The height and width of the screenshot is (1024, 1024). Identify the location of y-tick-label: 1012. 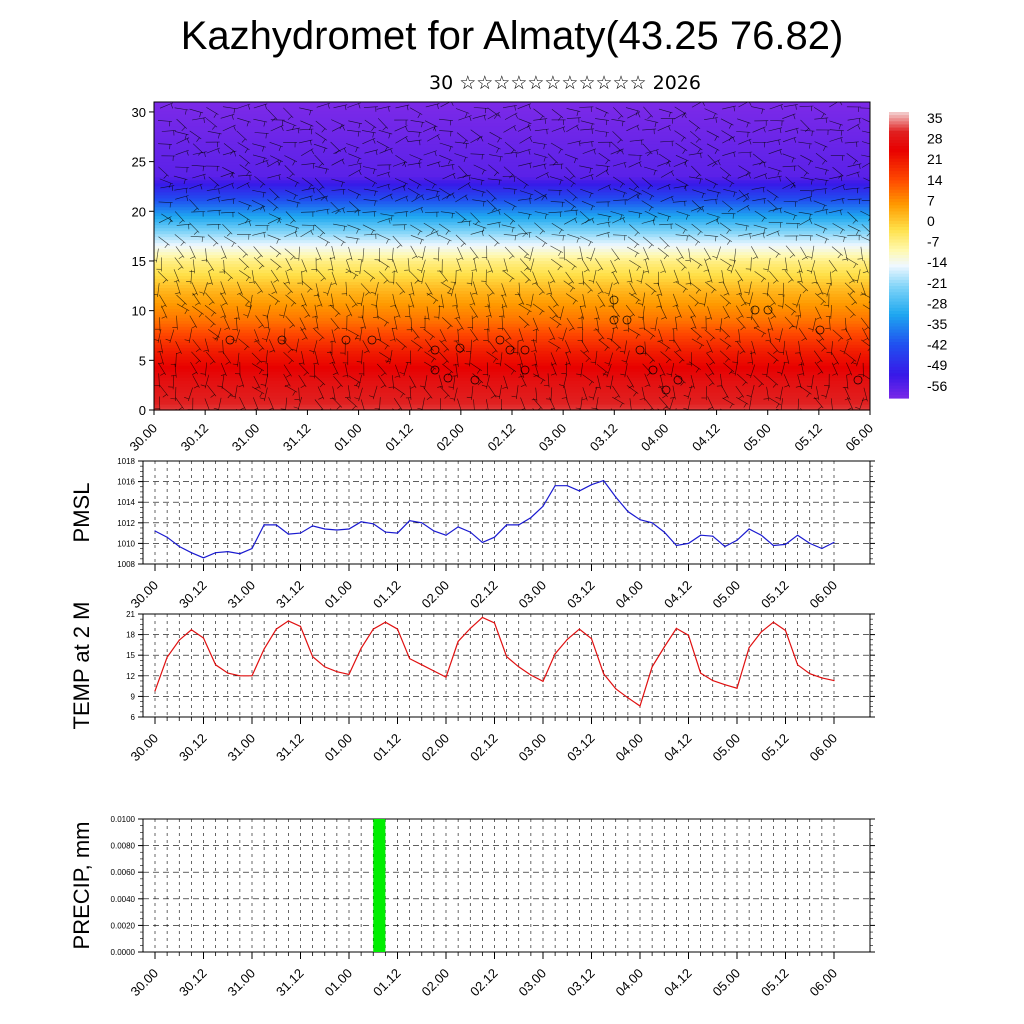
(126, 523).